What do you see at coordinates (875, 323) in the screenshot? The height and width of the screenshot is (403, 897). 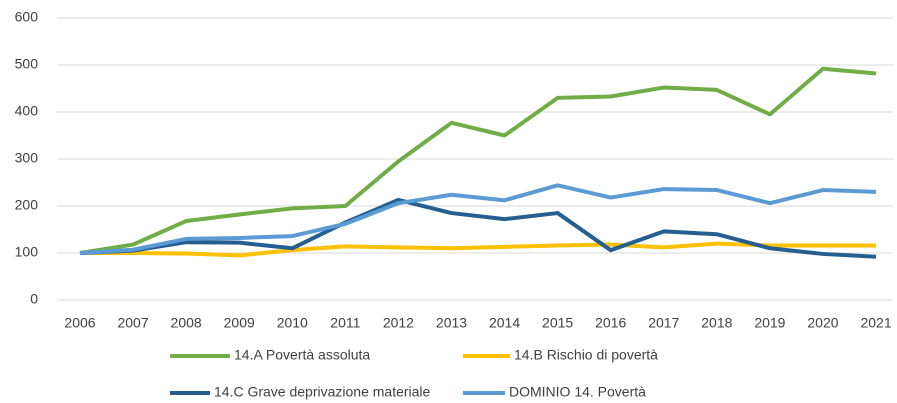 I see `x-tick-label: 2021` at bounding box center [875, 323].